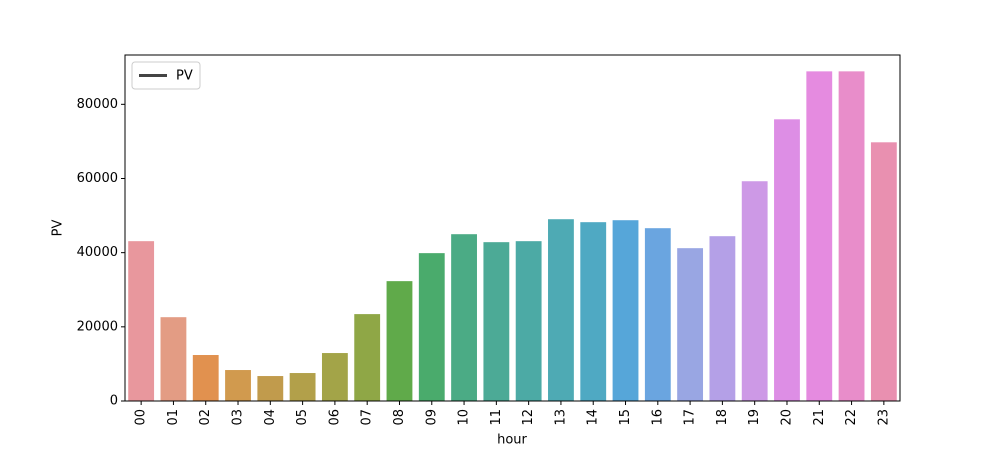 The image size is (1000, 450). I want to click on x-tick-label: 11, so click(496, 417).